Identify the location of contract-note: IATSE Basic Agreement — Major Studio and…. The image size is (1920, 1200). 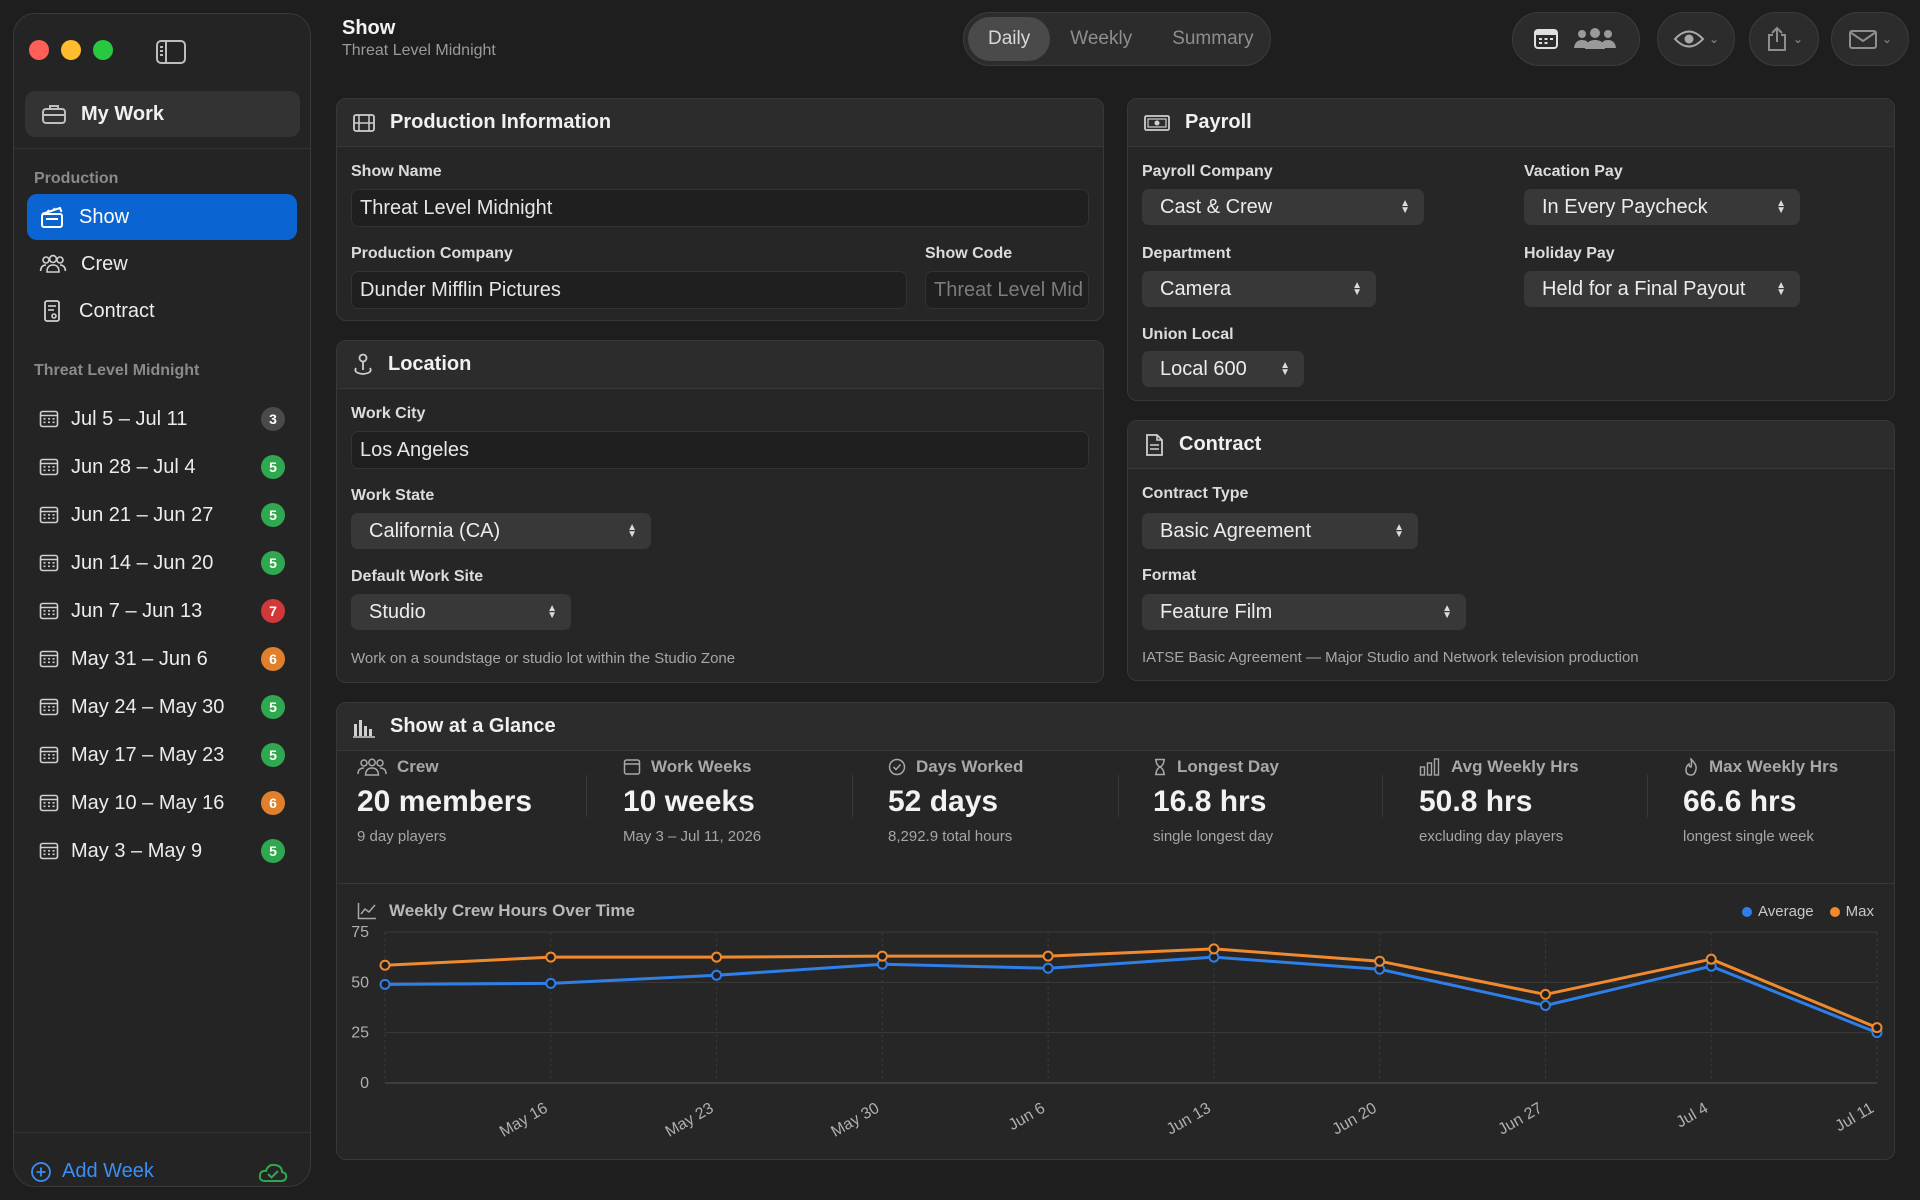
(1390, 657).